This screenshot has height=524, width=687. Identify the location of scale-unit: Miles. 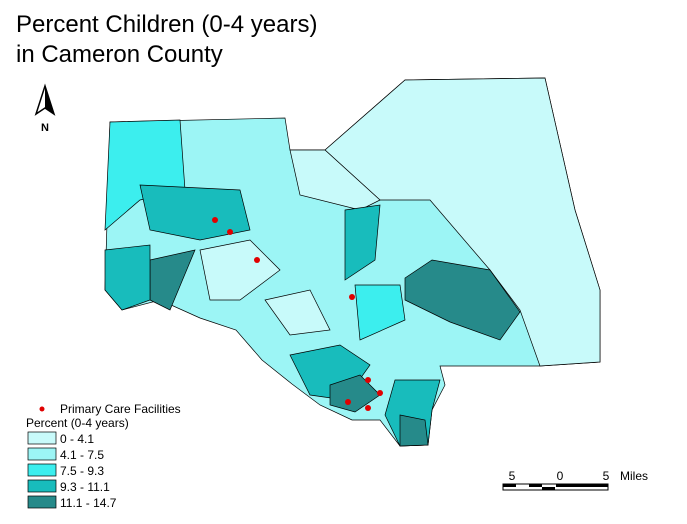
(634, 476).